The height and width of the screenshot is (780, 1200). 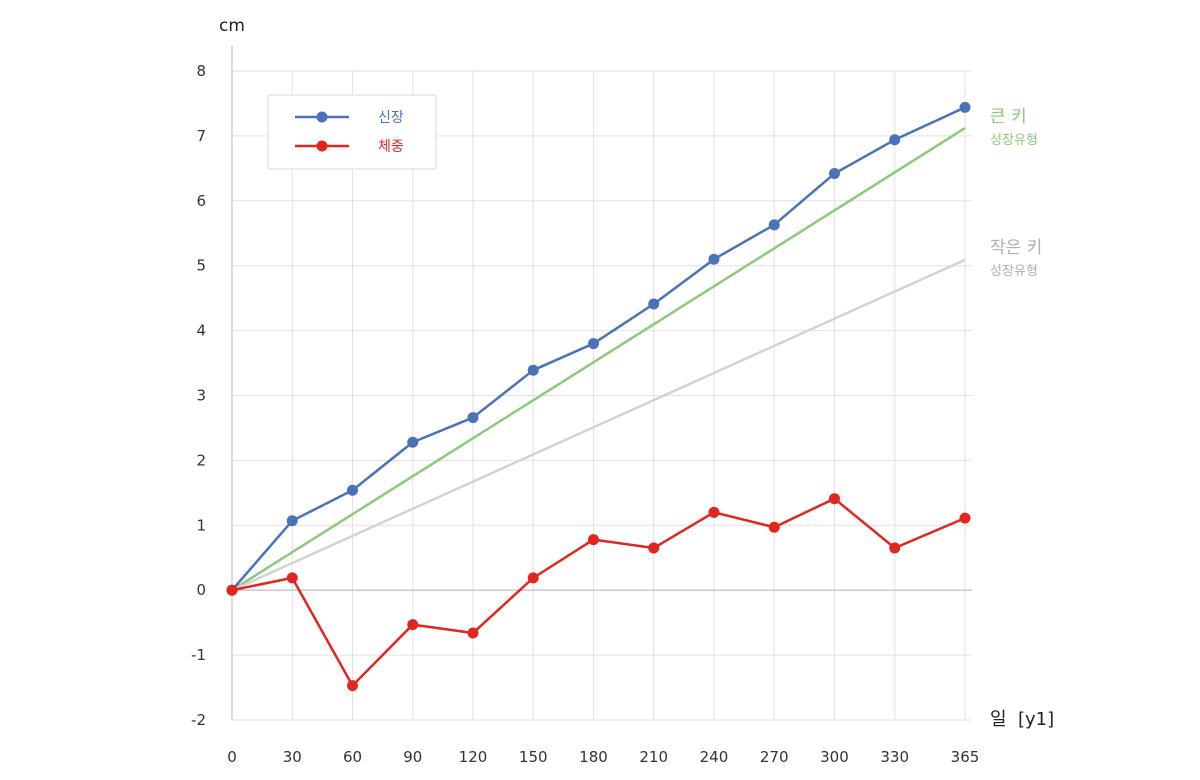 I want to click on y-tick-label: 8, so click(x=201, y=71).